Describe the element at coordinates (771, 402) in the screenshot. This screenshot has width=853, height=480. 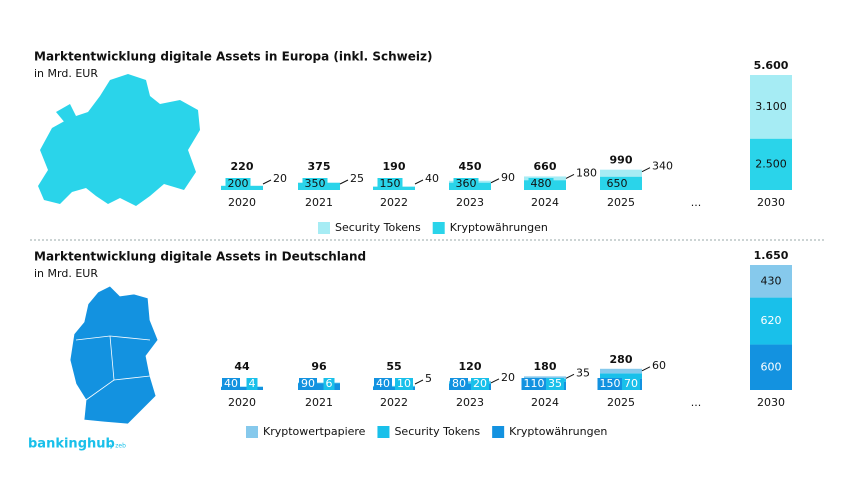
I see `x-tick-label: 2030` at that location.